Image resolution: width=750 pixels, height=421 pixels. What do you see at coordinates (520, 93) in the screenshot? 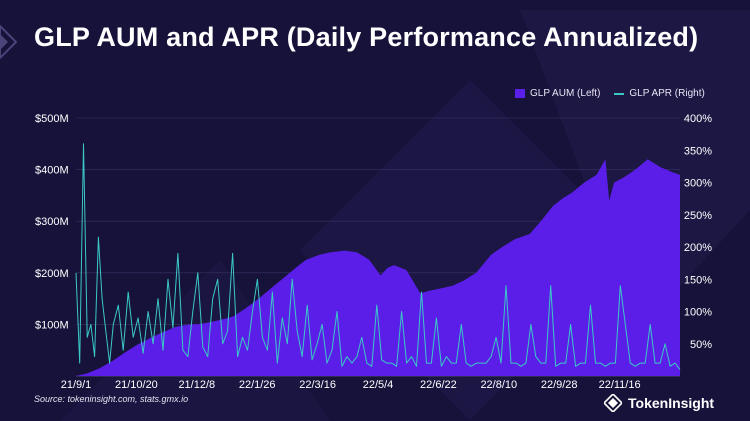
I see `legend-swatch-aum` at bounding box center [520, 93].